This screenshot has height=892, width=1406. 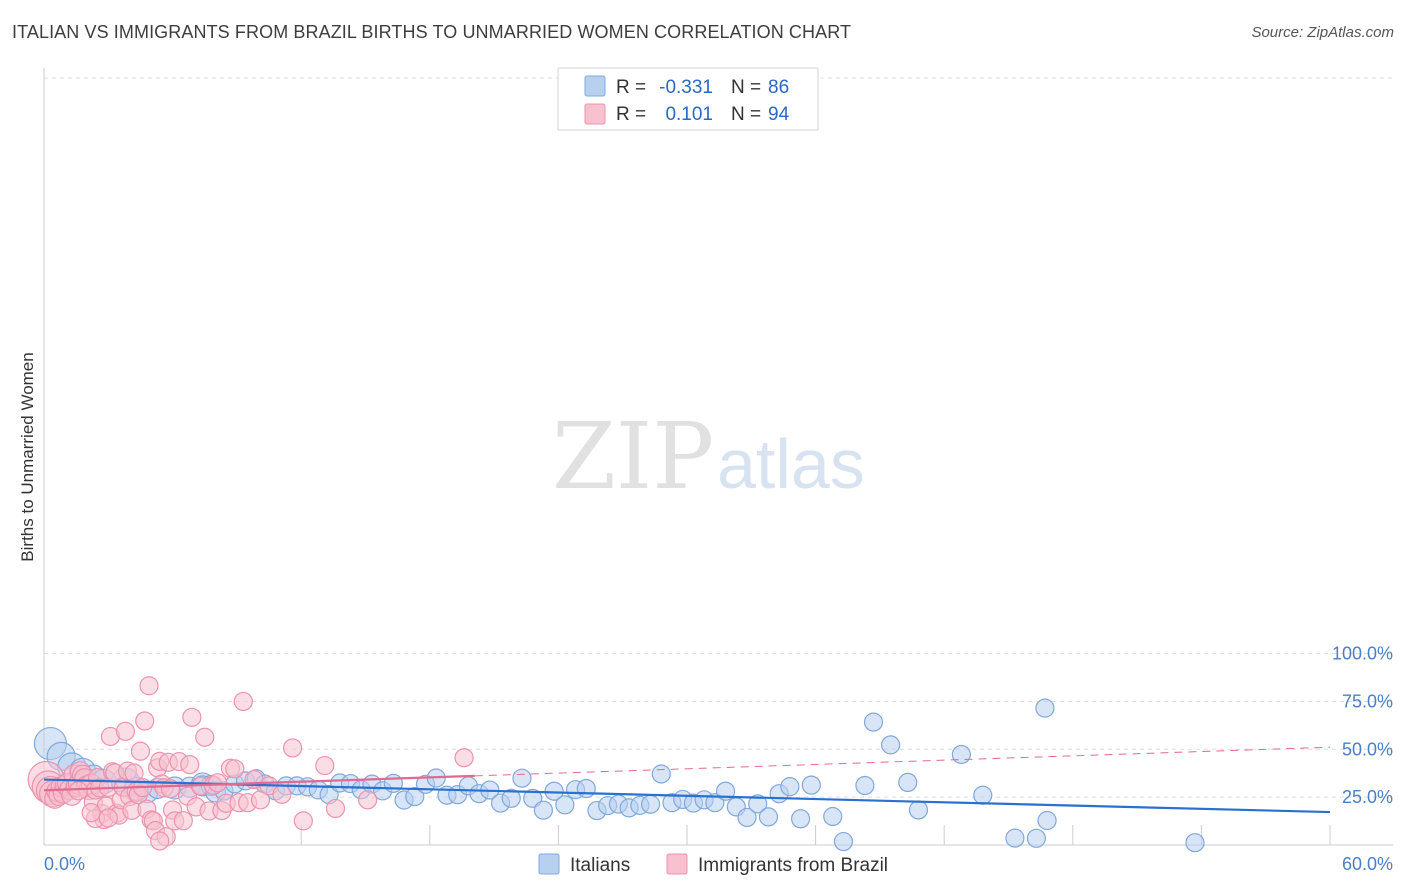 What do you see at coordinates (600, 865) in the screenshot?
I see `series-legend-label-italians: Italians` at bounding box center [600, 865].